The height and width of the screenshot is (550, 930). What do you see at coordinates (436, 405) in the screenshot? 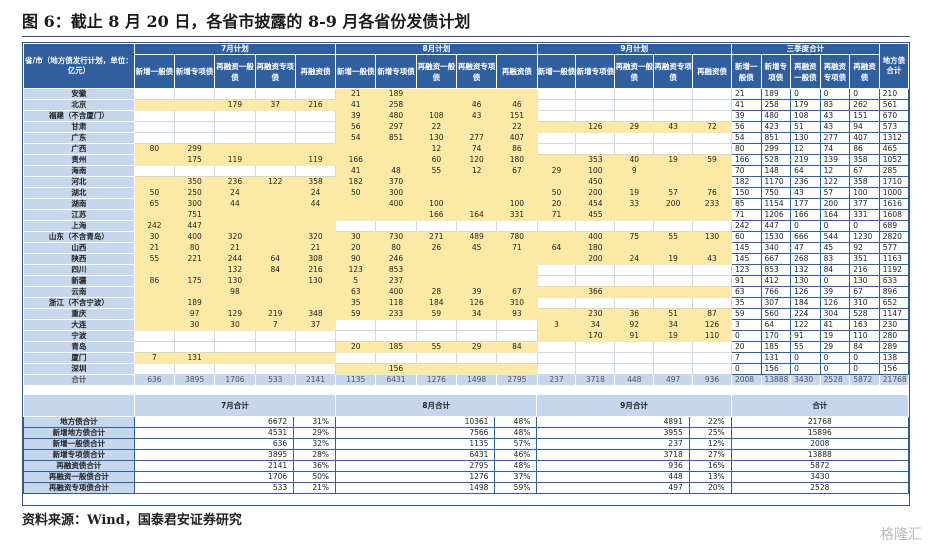
I see `summary-header: 8月合计` at bounding box center [436, 405].